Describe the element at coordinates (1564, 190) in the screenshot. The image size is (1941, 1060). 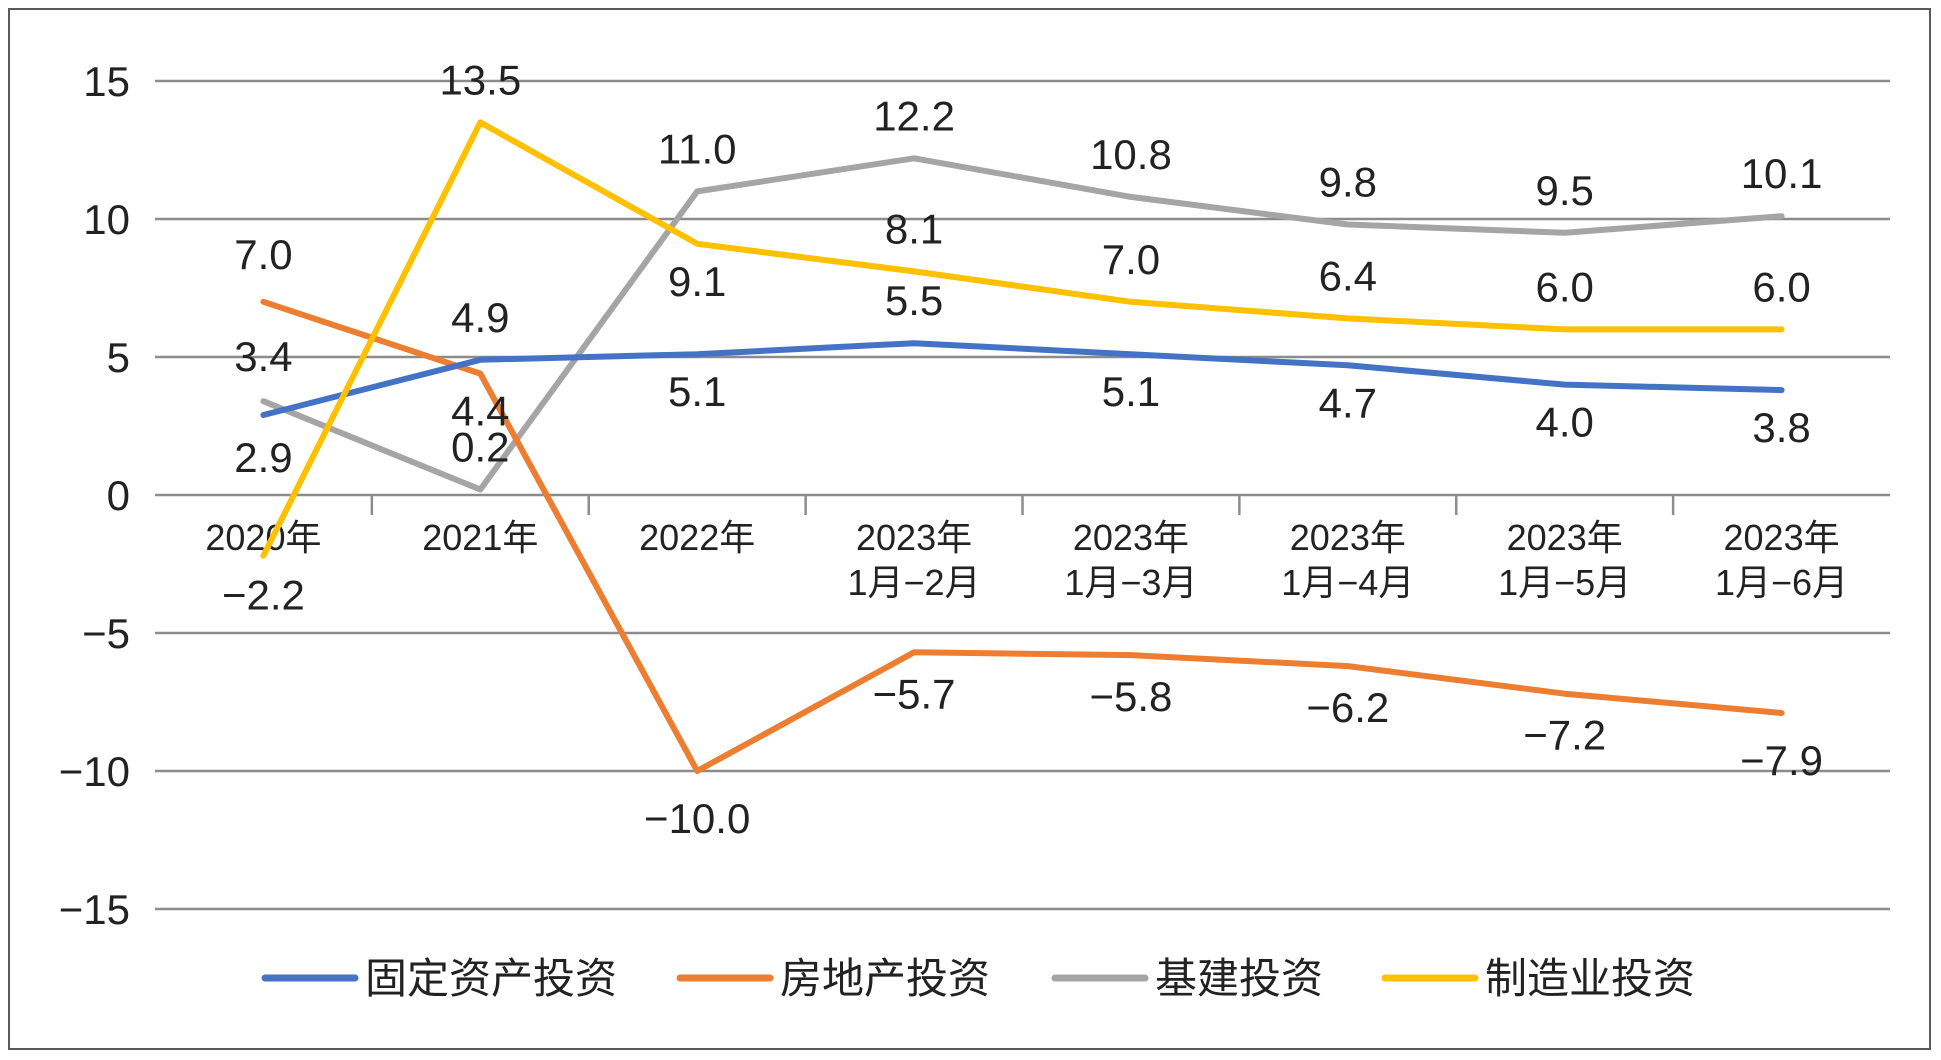
I see `data-label: 9.5` at that location.